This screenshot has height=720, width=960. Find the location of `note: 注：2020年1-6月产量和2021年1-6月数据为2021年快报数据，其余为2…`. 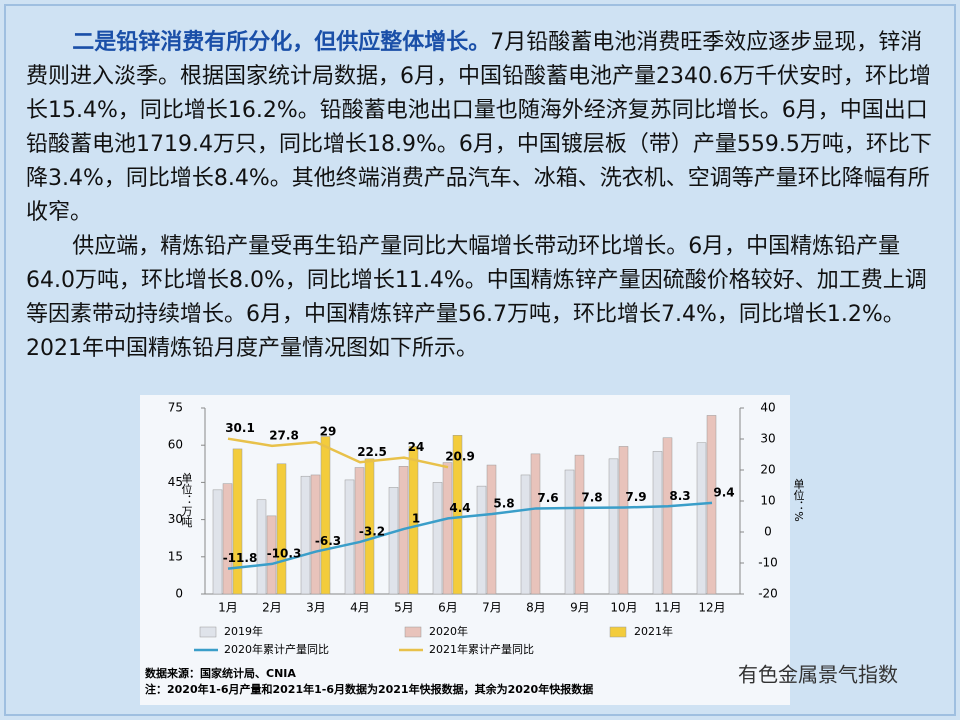

note: 注：2020年1-6月产量和2021年1-6月数据为2021年快报数据，其余为2… is located at coordinates (369, 689).